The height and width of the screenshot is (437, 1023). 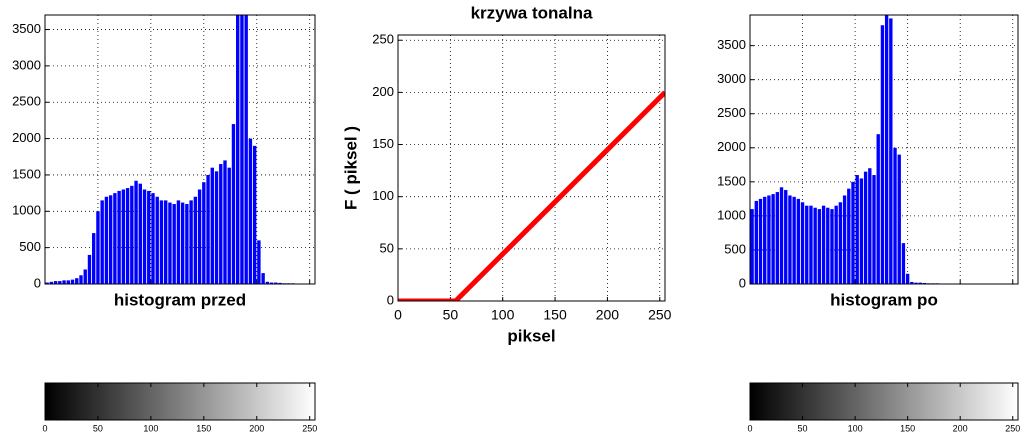 I want to click on x-axis-label: piksel, so click(x=531, y=335).